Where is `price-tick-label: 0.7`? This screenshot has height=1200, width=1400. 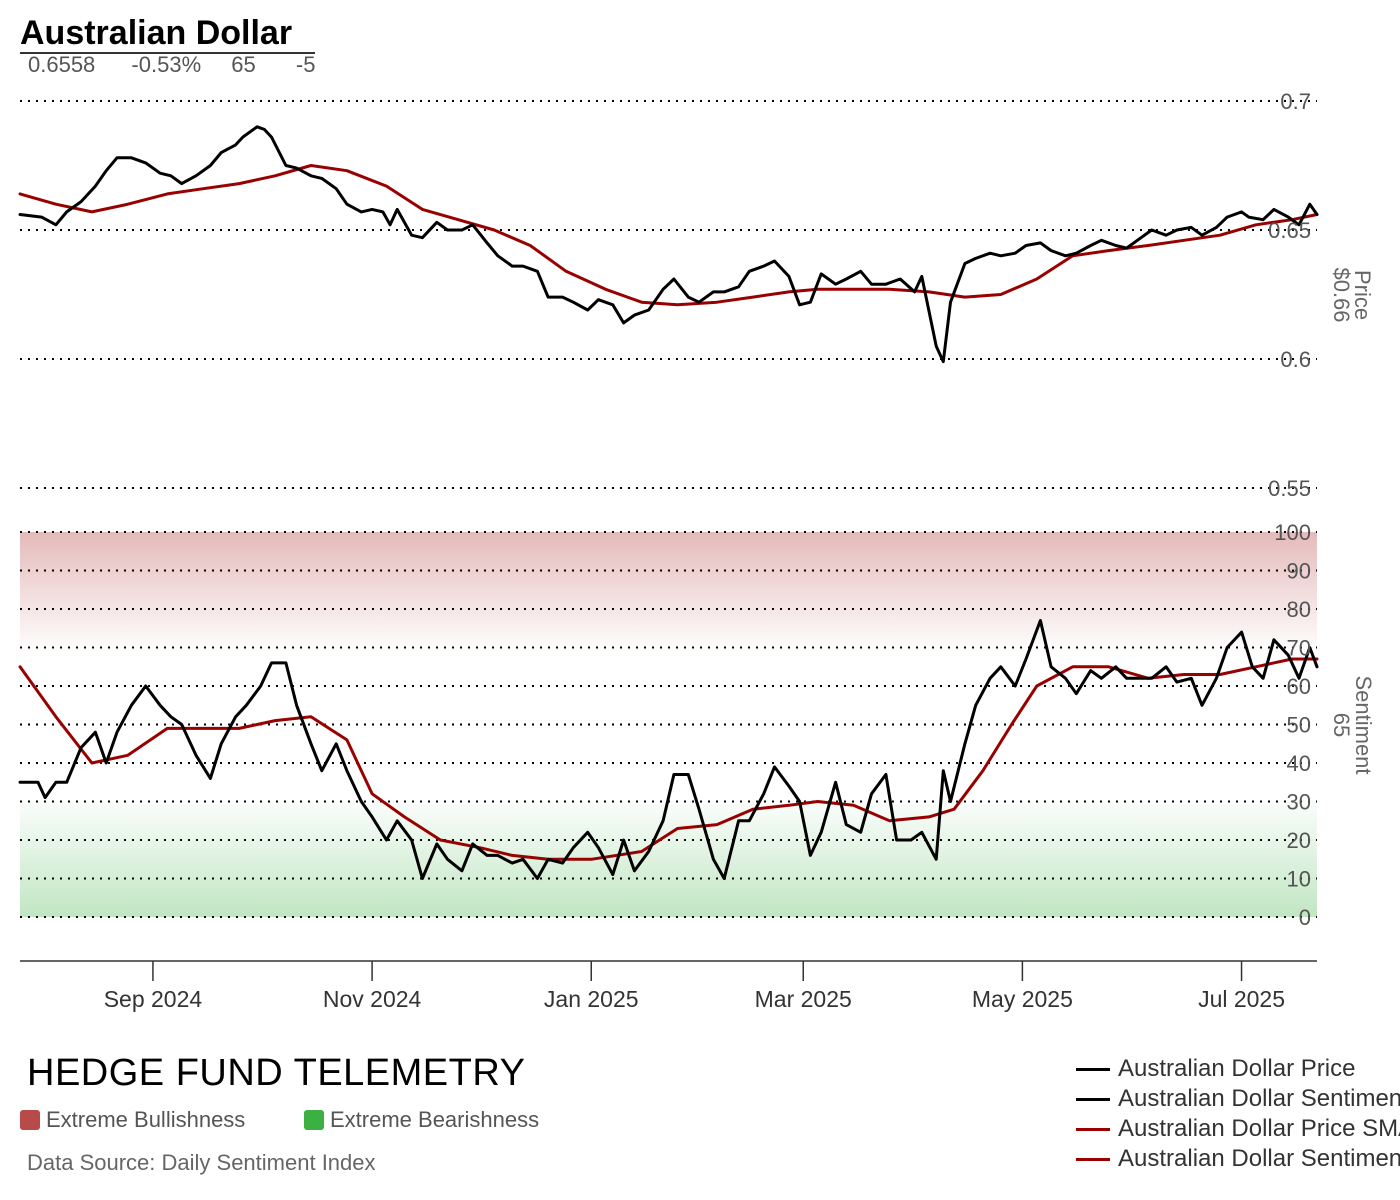 price-tick-label: 0.7 is located at coordinates (1295, 101).